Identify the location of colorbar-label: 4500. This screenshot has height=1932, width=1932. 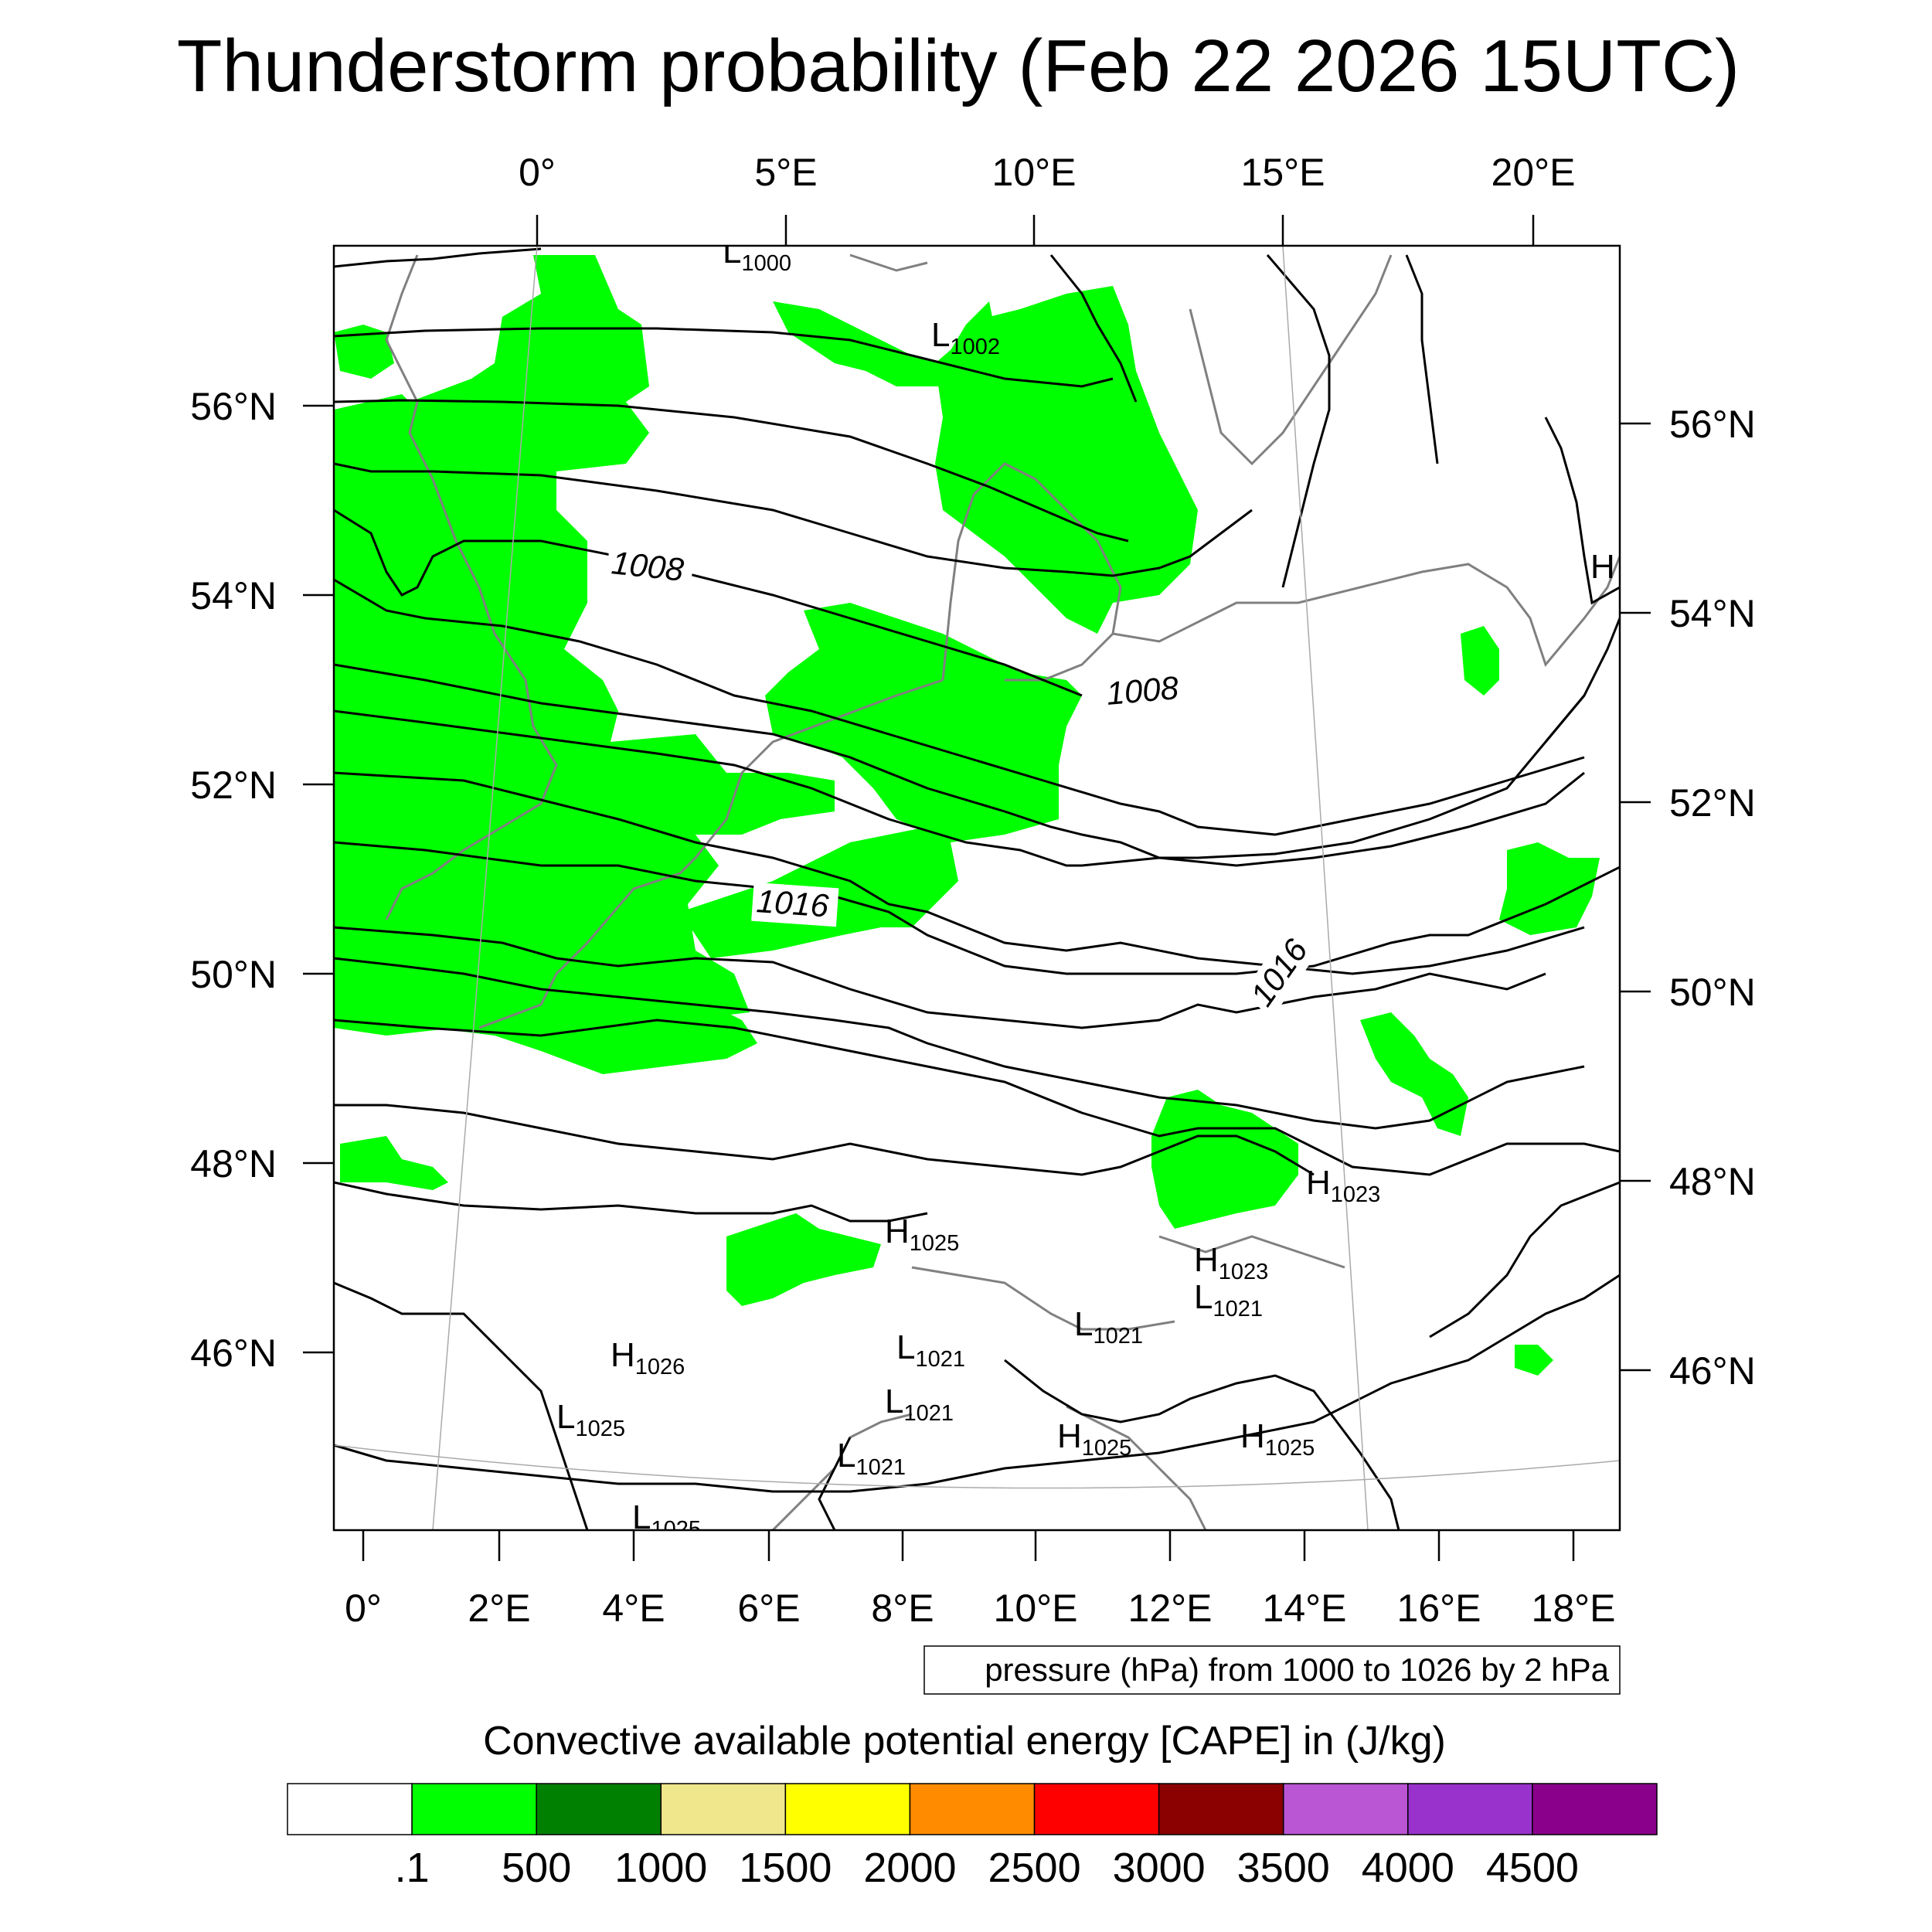
(1532, 1868).